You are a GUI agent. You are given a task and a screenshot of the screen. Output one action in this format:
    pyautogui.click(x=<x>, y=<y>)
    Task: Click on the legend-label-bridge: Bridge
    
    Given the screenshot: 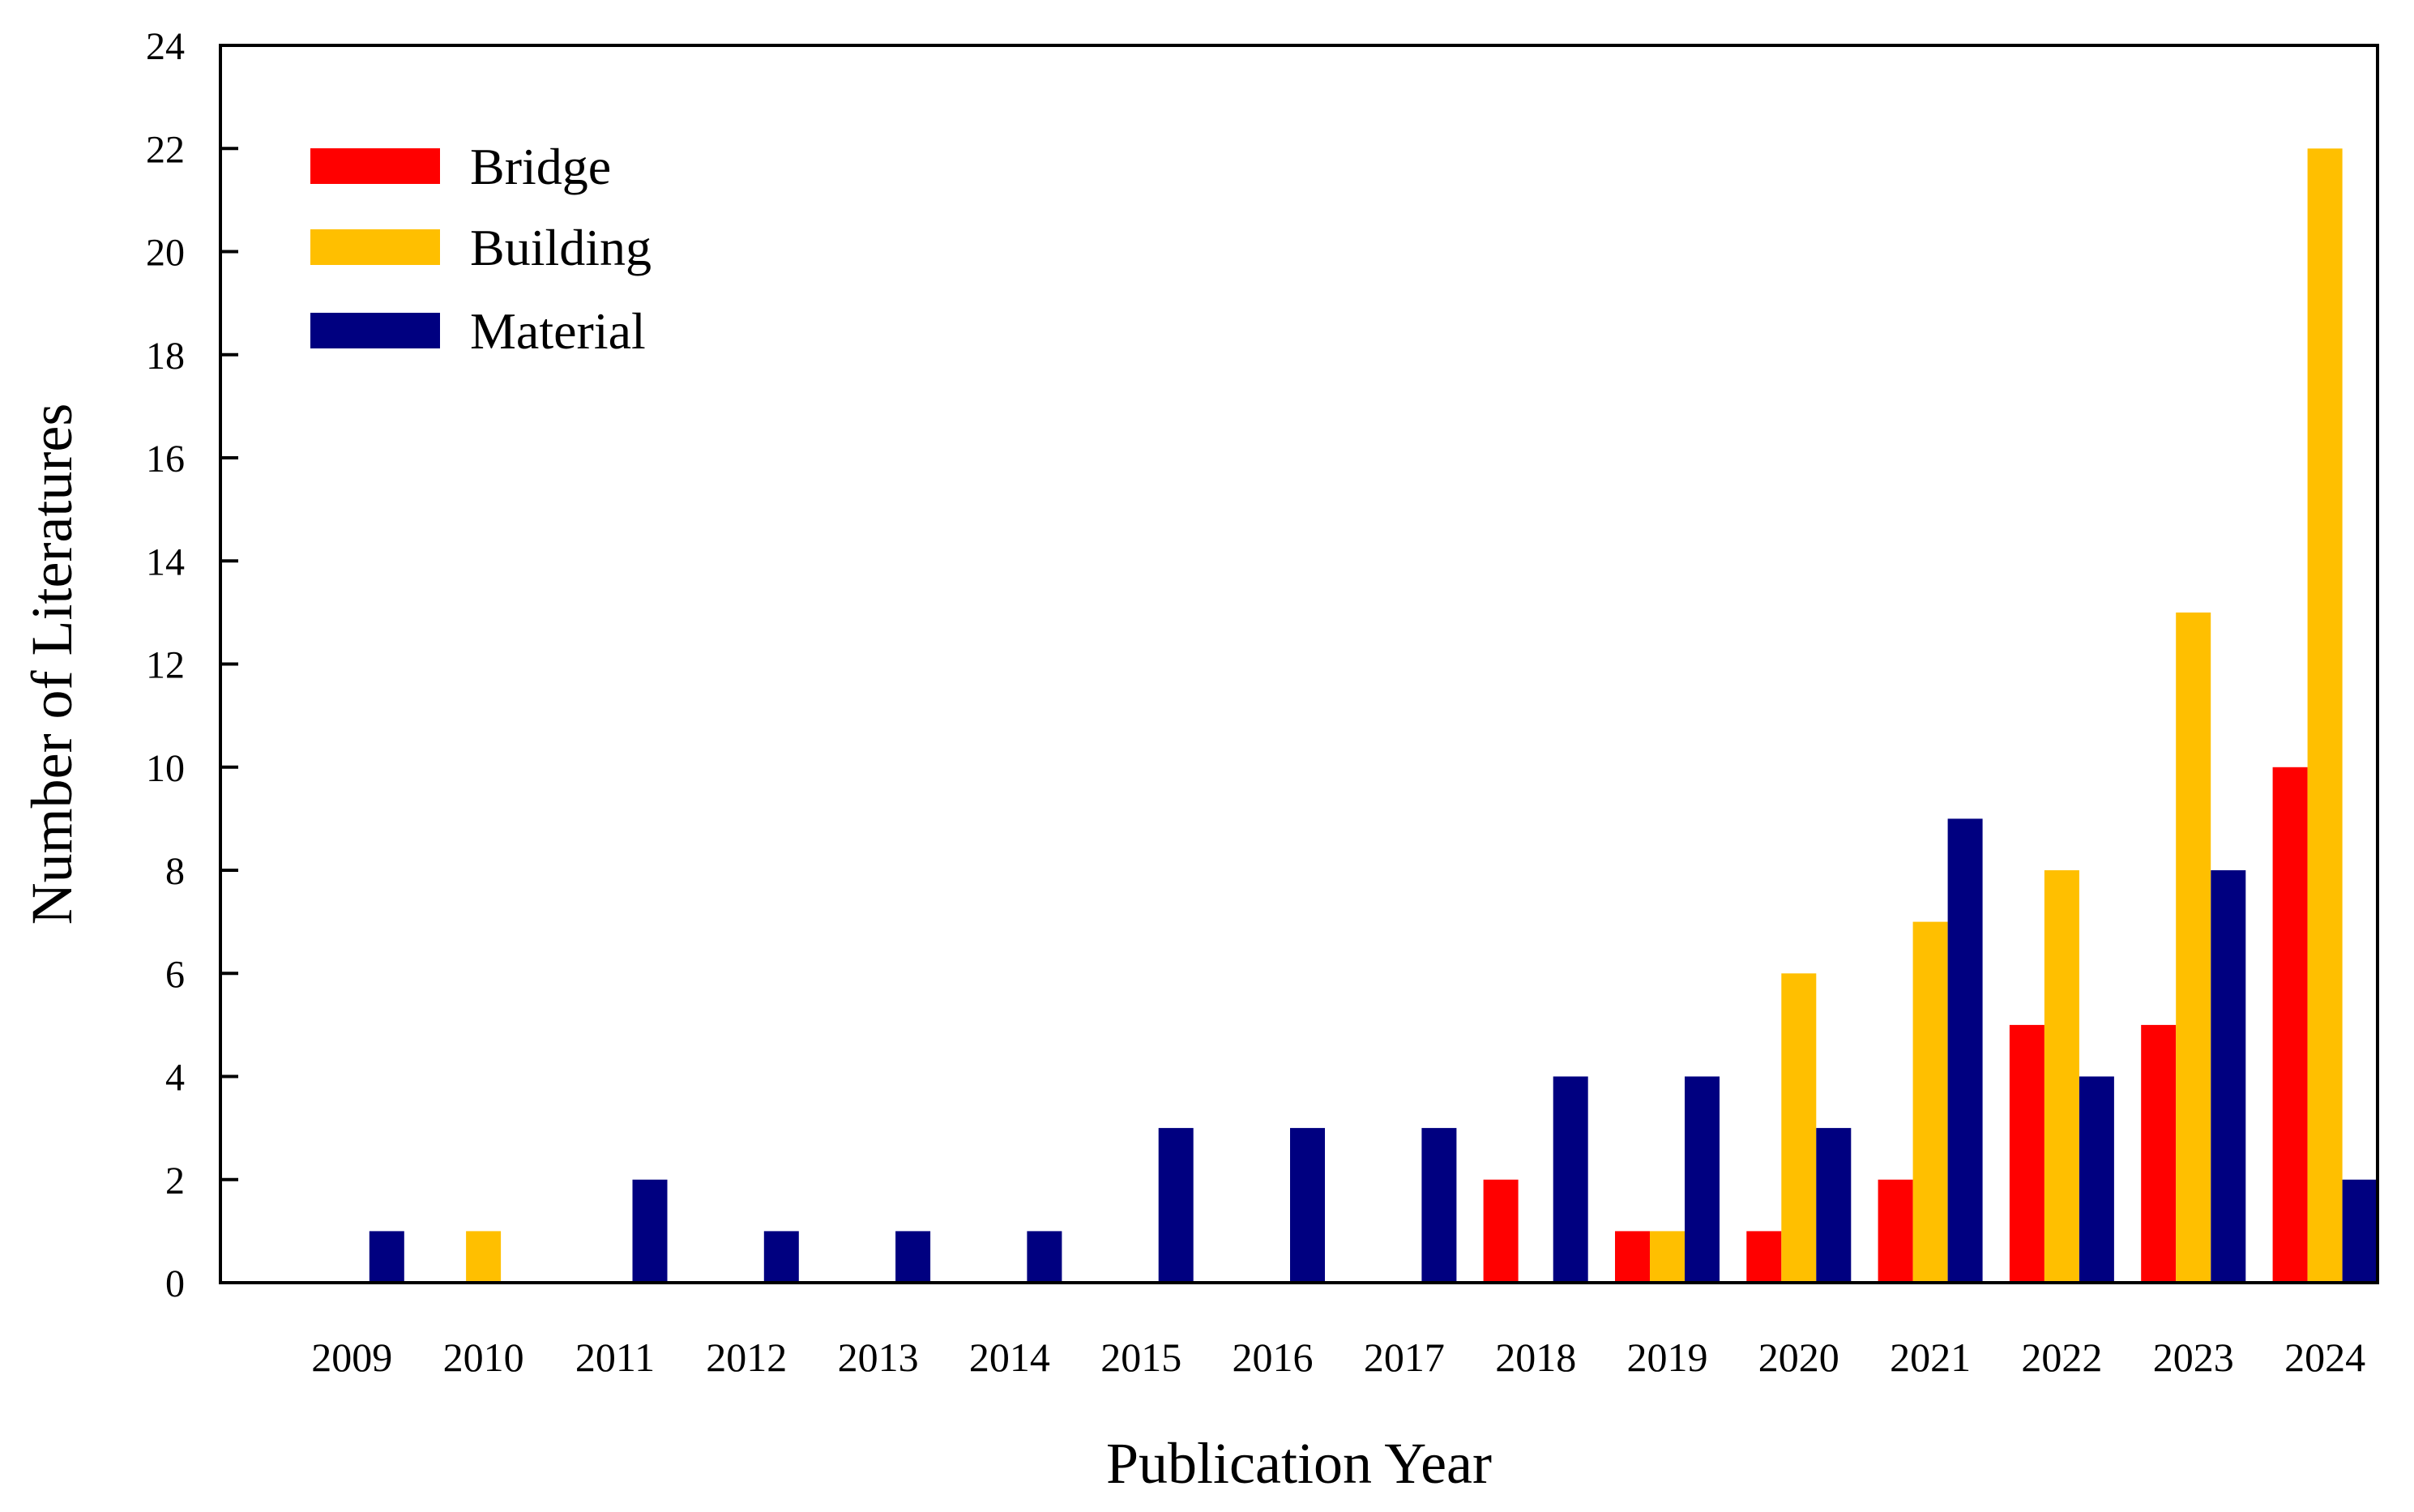 What is the action you would take?
    pyautogui.click(x=540, y=166)
    